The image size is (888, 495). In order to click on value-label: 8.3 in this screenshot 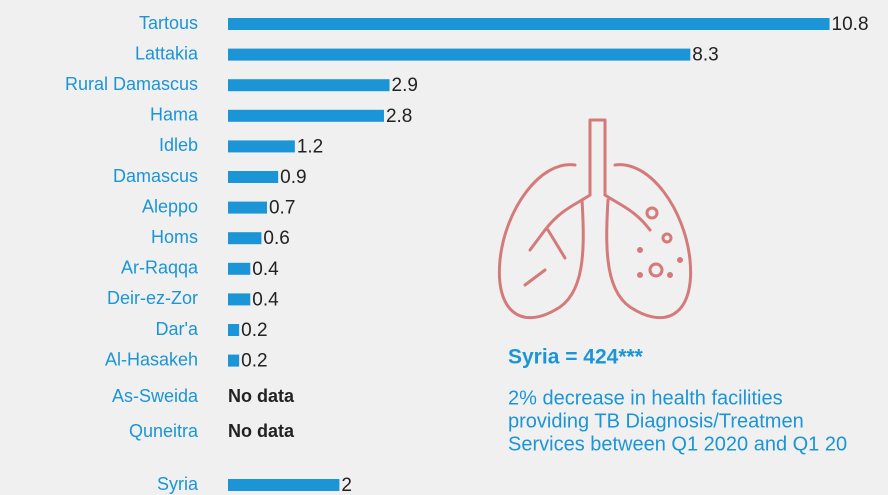, I will do `click(705, 55)`.